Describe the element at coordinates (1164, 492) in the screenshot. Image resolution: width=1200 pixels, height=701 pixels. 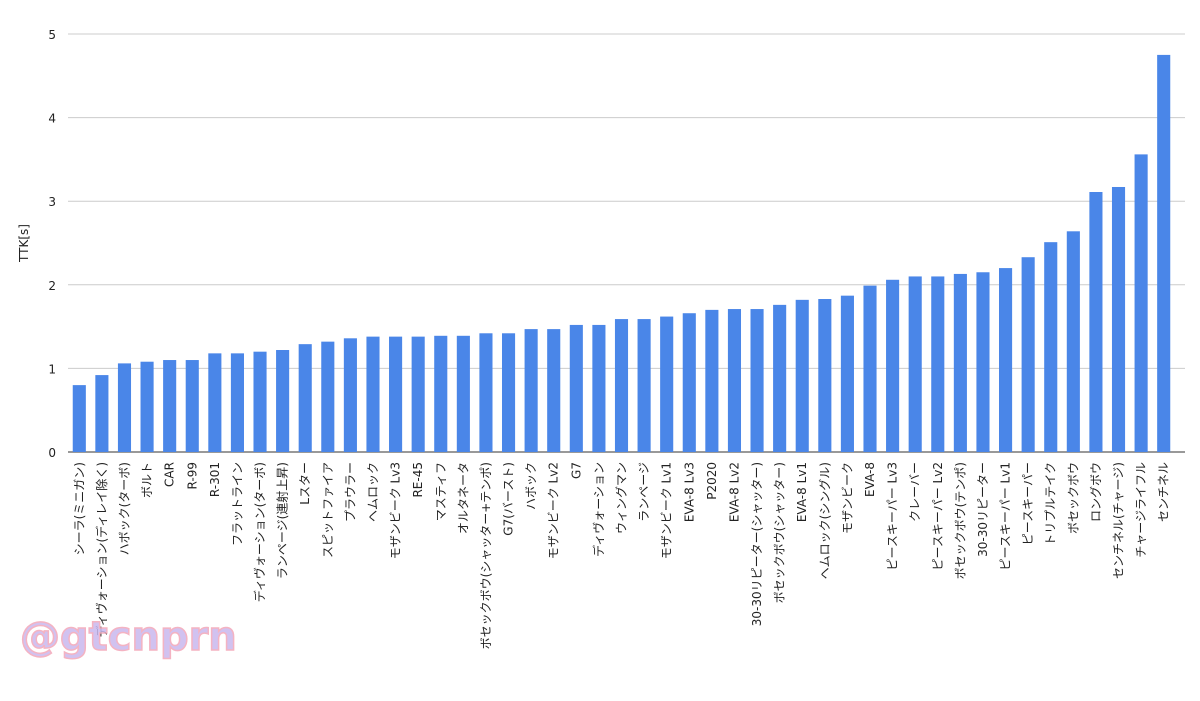
I see `x-tick-label: センチネル` at that location.